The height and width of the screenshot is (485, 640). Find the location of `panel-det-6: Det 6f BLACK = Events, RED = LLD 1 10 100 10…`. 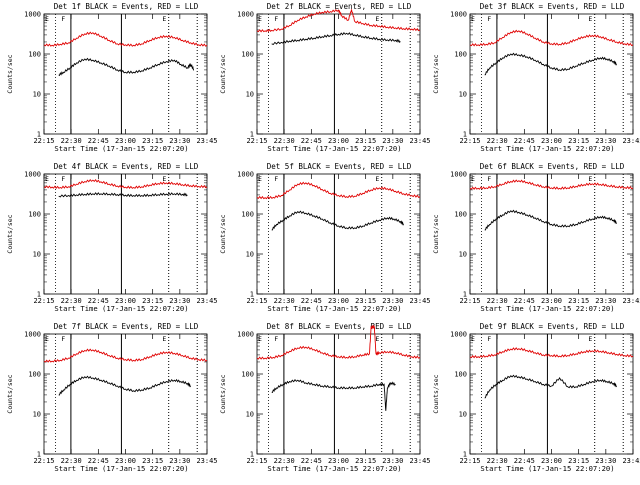

panel-det-6: Det 6f BLACK = Events, RED = LLD 1 10 100 10… is located at coordinates (536, 237).